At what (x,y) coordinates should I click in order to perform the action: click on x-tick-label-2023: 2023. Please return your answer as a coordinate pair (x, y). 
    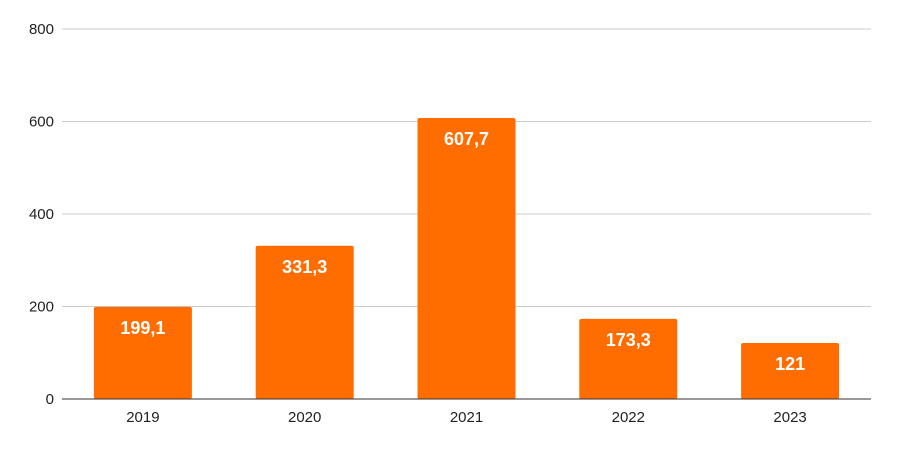
    Looking at the image, I should click on (789, 417).